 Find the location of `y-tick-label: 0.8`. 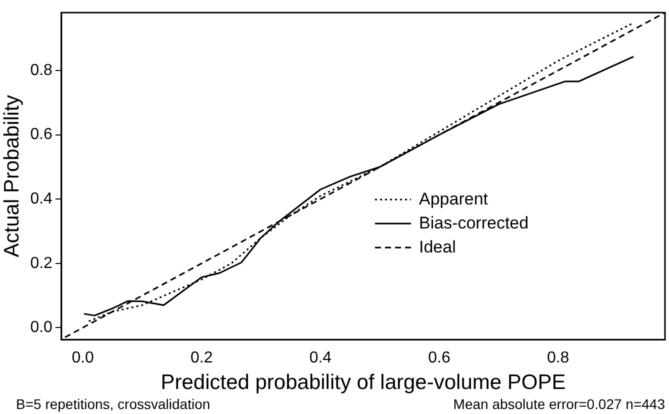

y-tick-label: 0.8 is located at coordinates (41, 70).